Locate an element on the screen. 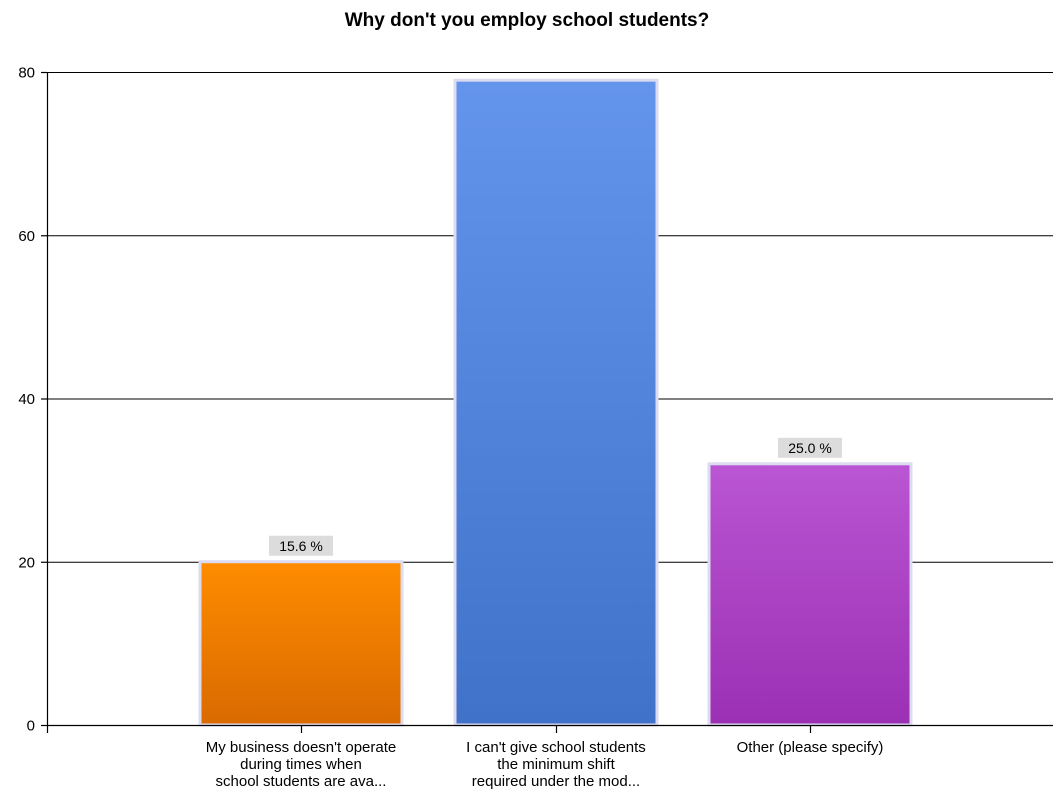  data-label: 15.6 % is located at coordinates (301, 546).